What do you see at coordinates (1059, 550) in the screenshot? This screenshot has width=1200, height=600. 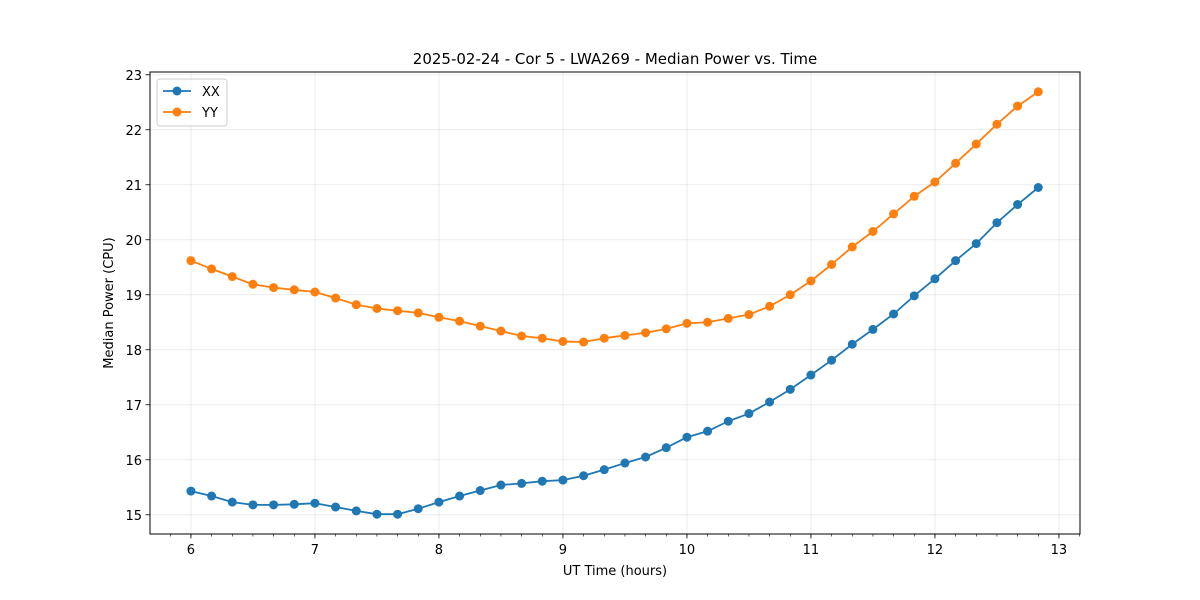 I see `x-tick-label: 13` at bounding box center [1059, 550].